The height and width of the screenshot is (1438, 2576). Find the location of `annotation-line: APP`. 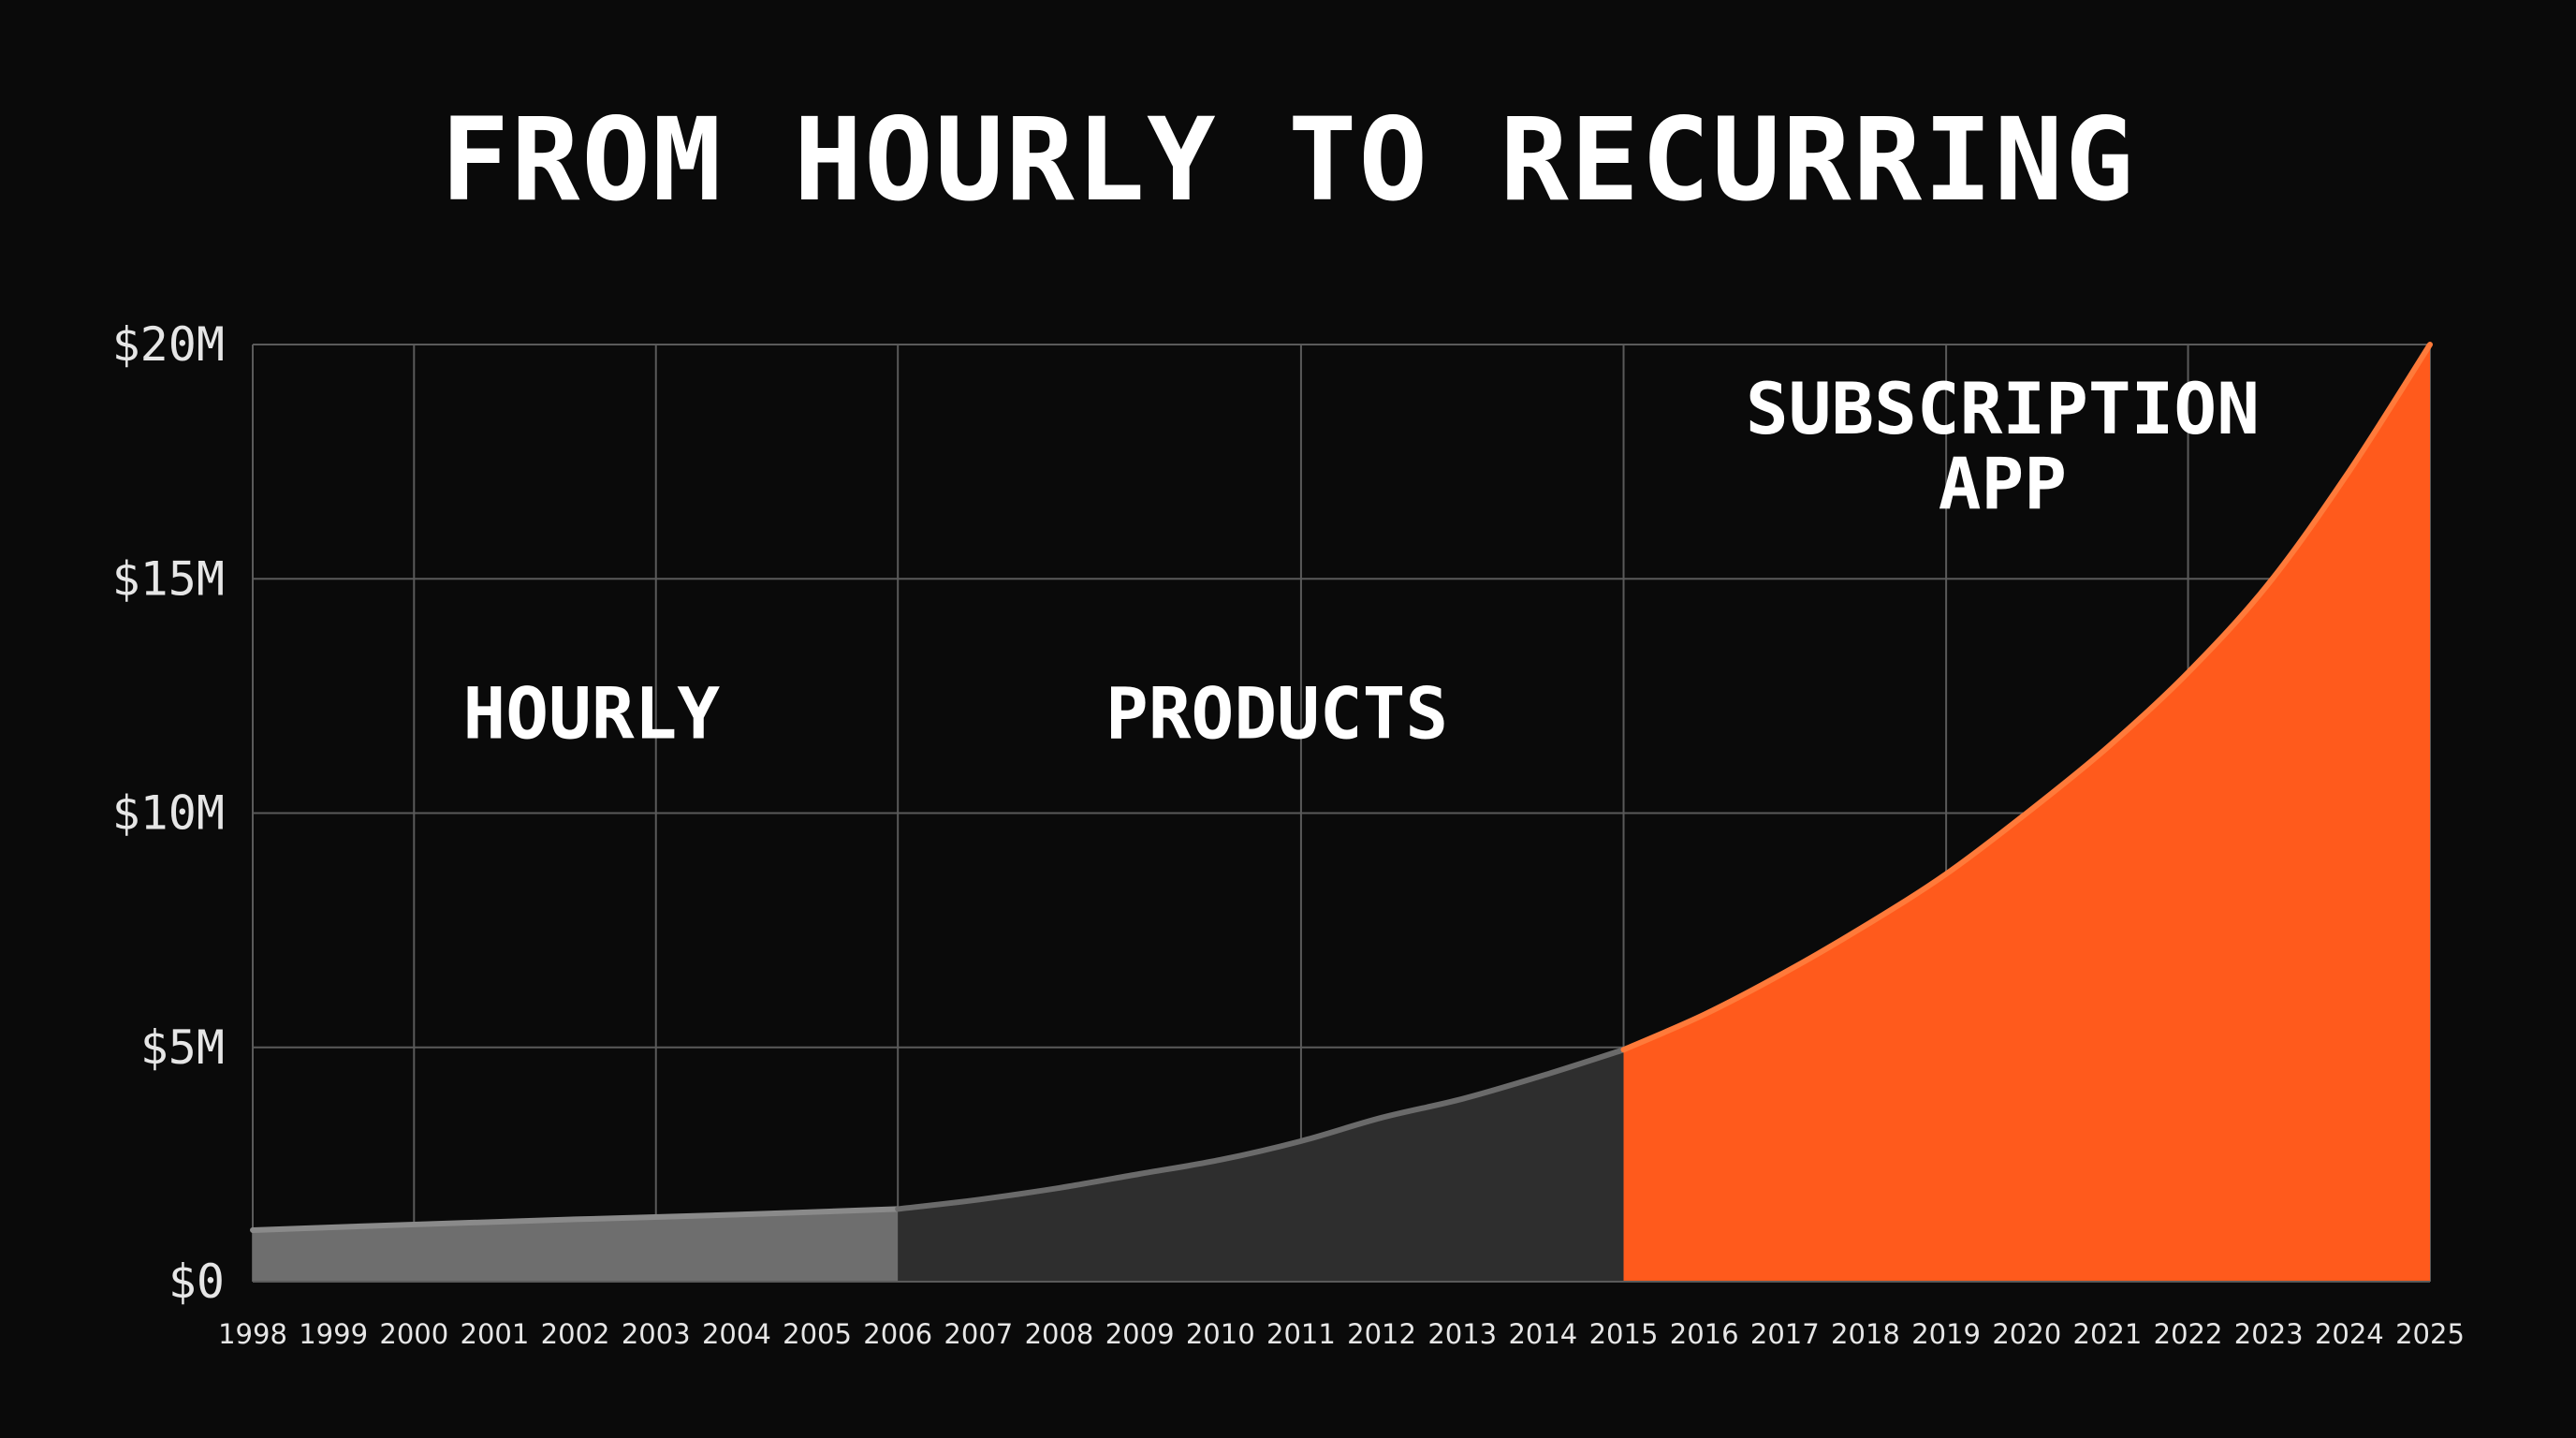

annotation-line: APP is located at coordinates (2003, 484).